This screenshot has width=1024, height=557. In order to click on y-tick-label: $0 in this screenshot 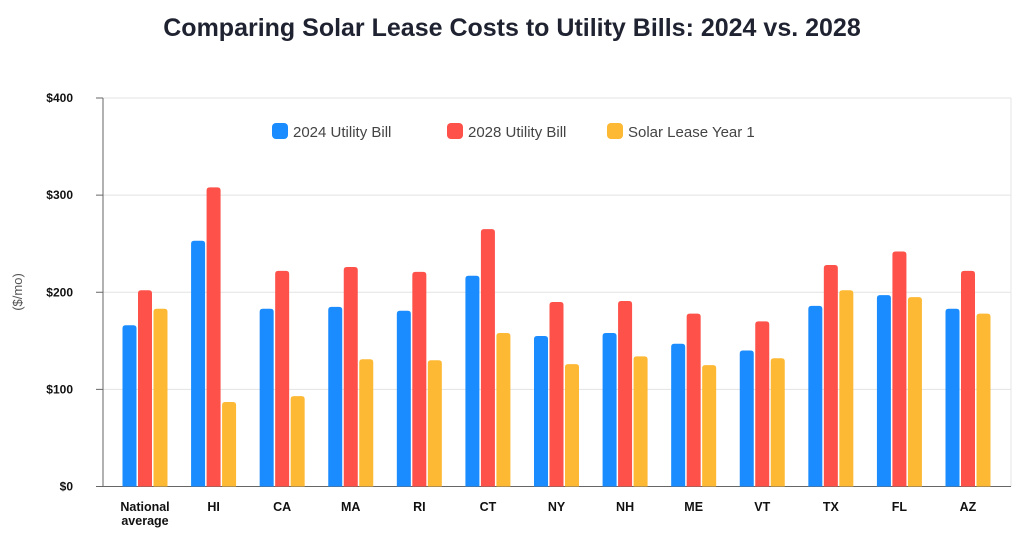, I will do `click(67, 487)`.